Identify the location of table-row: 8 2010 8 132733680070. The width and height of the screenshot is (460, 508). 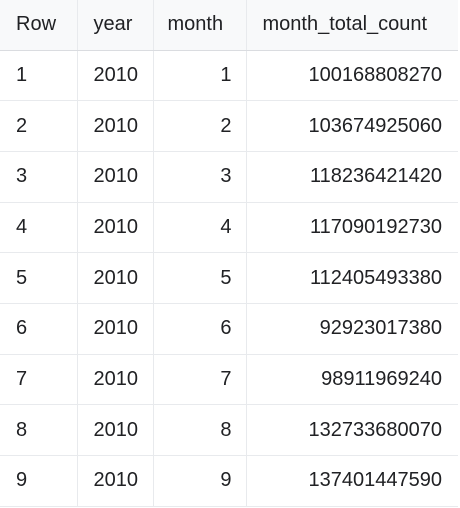
(229, 430).